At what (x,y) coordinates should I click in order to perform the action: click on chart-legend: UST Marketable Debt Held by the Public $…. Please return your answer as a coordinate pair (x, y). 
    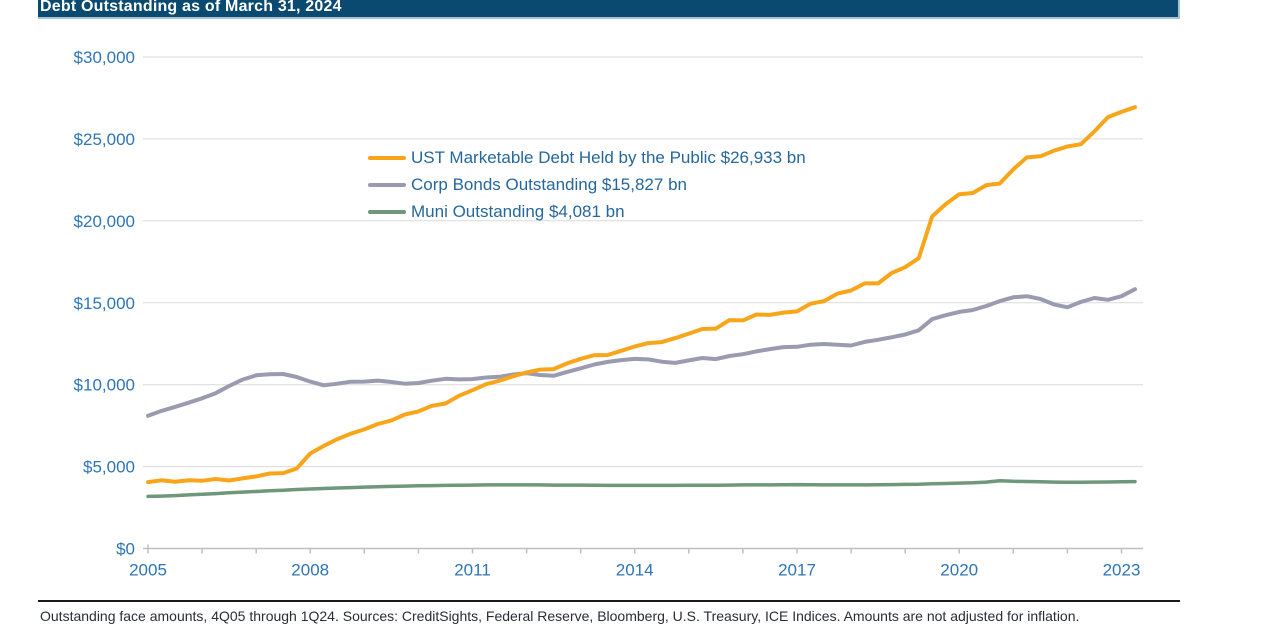
    Looking at the image, I should click on (587, 184).